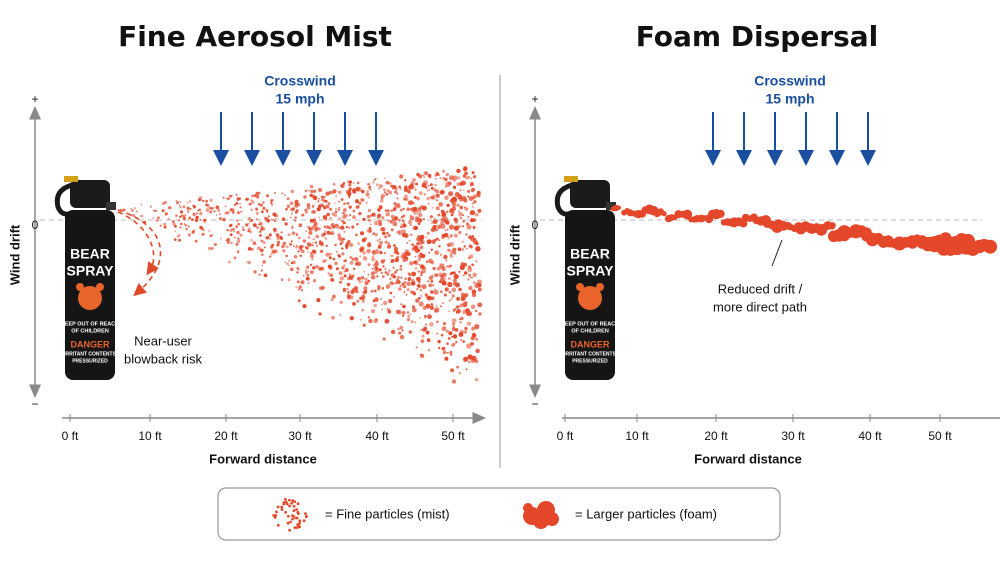 This screenshot has height=562, width=1000. Describe the element at coordinates (377, 436) in the screenshot. I see `x-tick-label: 40 ft` at that location.